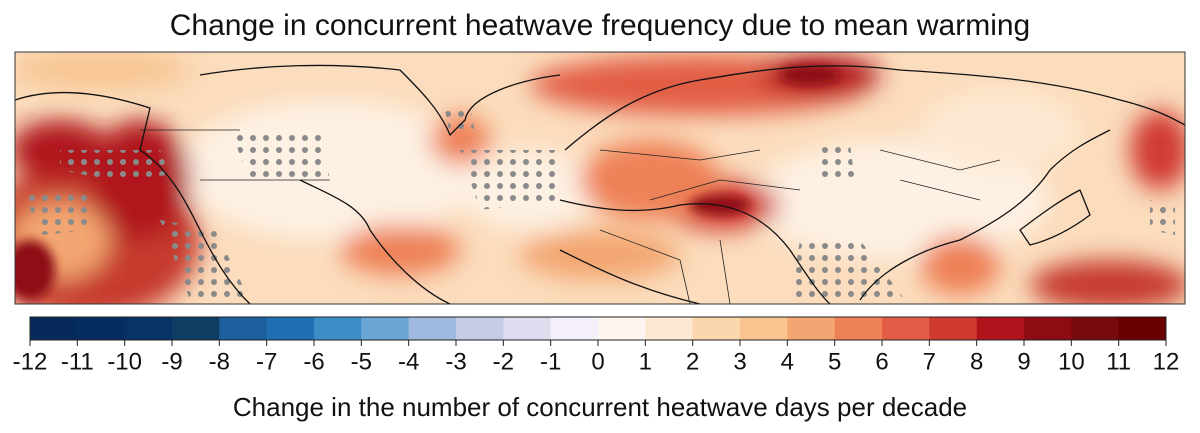  I want to click on colorbar-tick-label: -6, so click(313, 361).